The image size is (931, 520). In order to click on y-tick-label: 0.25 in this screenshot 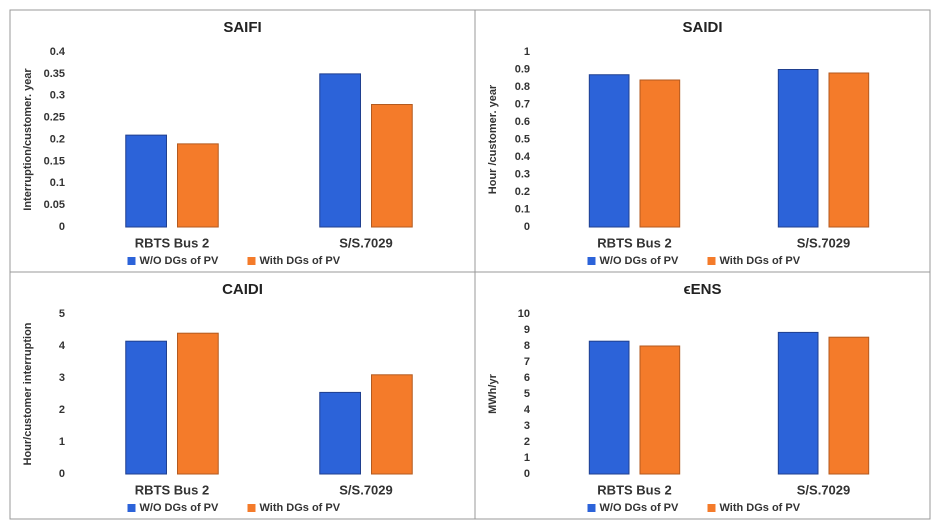, I will do `click(54, 118)`.